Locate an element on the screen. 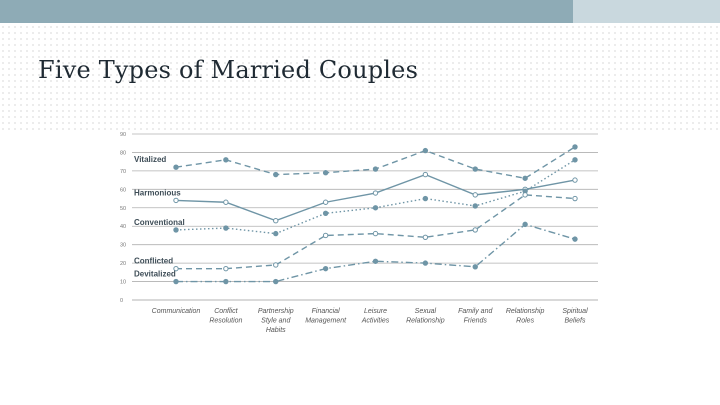  x-tick-label-line: Habits is located at coordinates (276, 330).